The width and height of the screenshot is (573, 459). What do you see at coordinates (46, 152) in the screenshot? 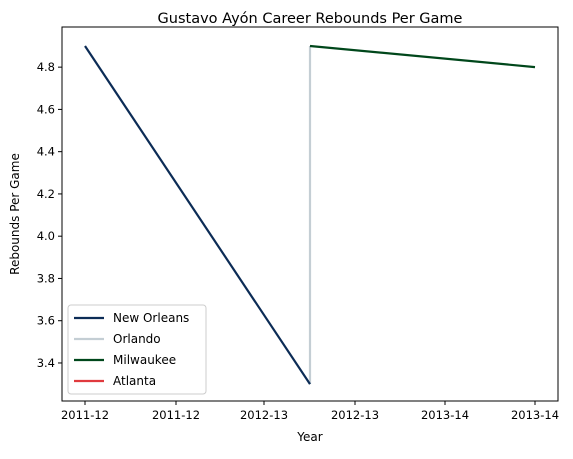
I see `y-tick-label: 4.4` at bounding box center [46, 152].